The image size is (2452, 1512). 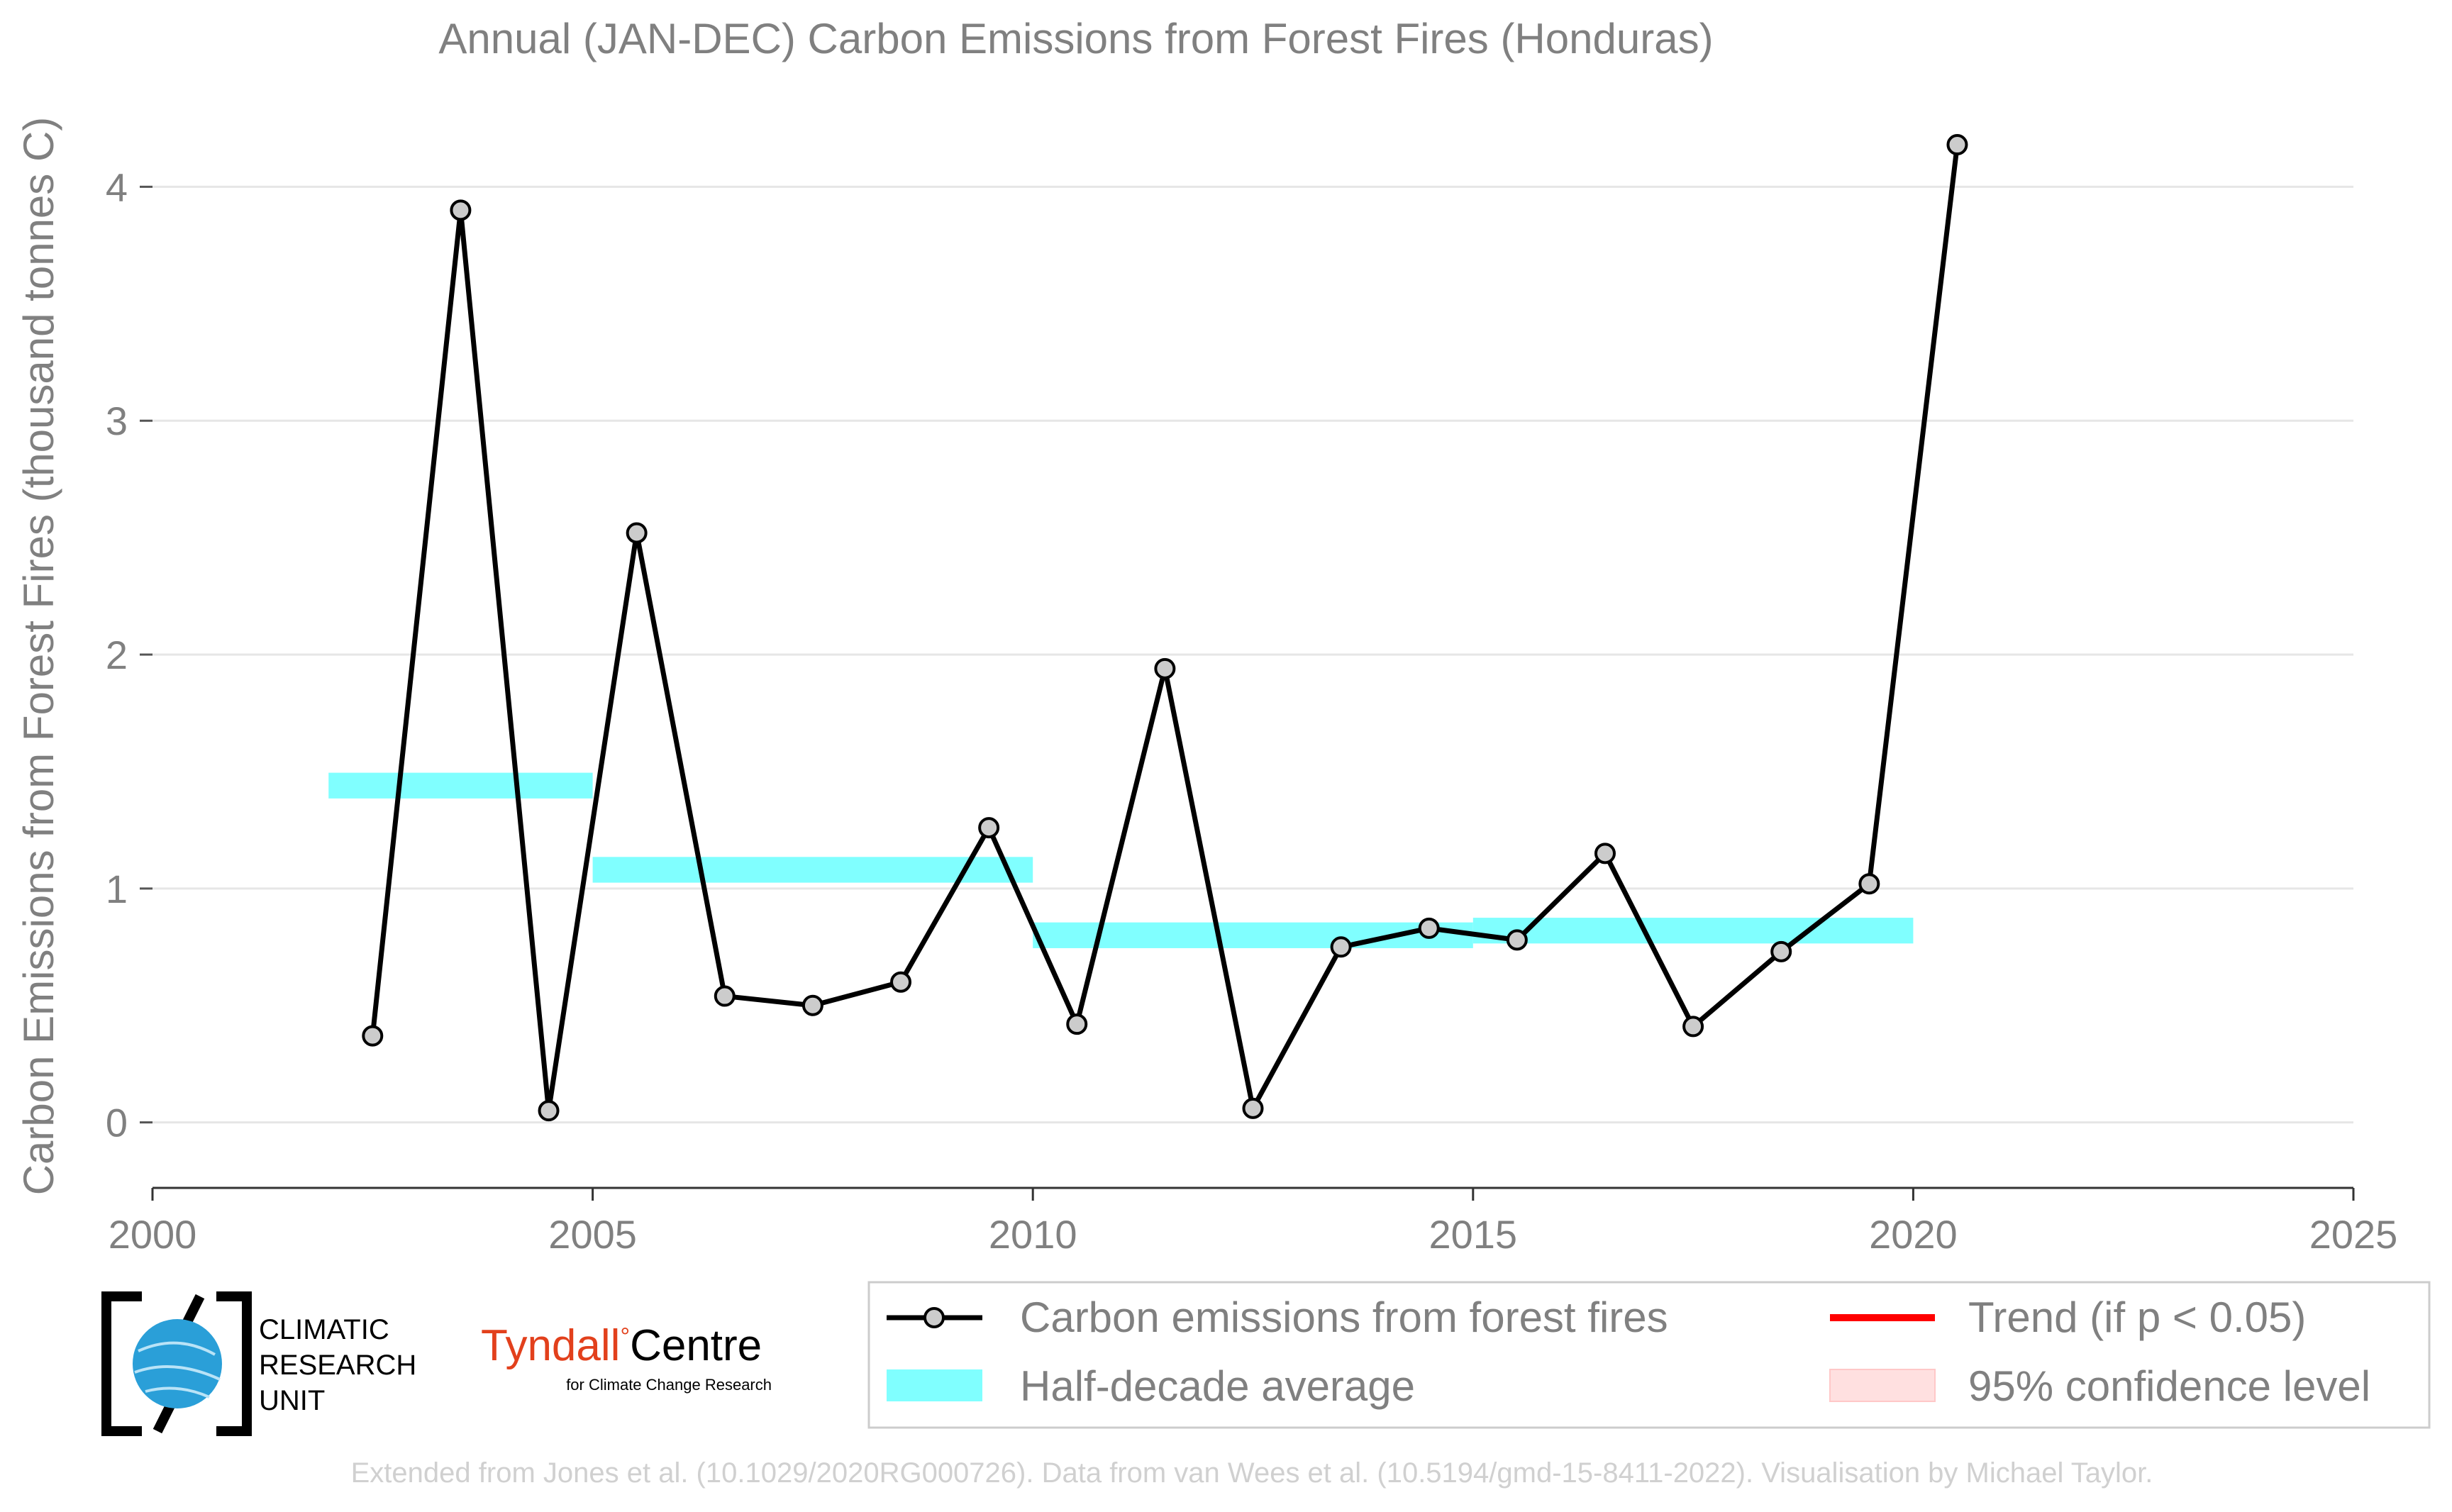 I want to click on y-tick-label: 4, so click(x=117, y=187).